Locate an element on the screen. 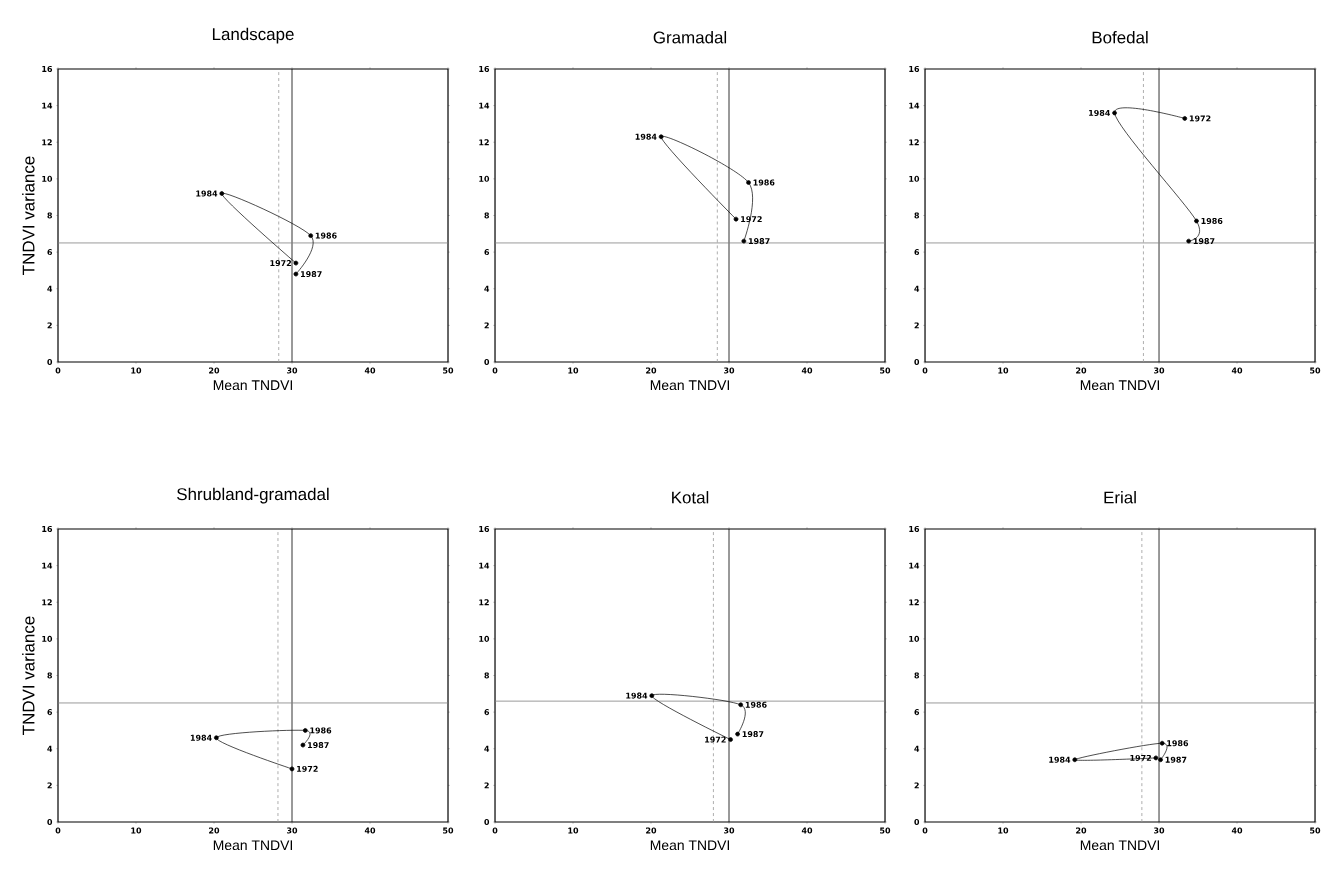  chart-title: Shrubland-gramadal is located at coordinates (253, 495).